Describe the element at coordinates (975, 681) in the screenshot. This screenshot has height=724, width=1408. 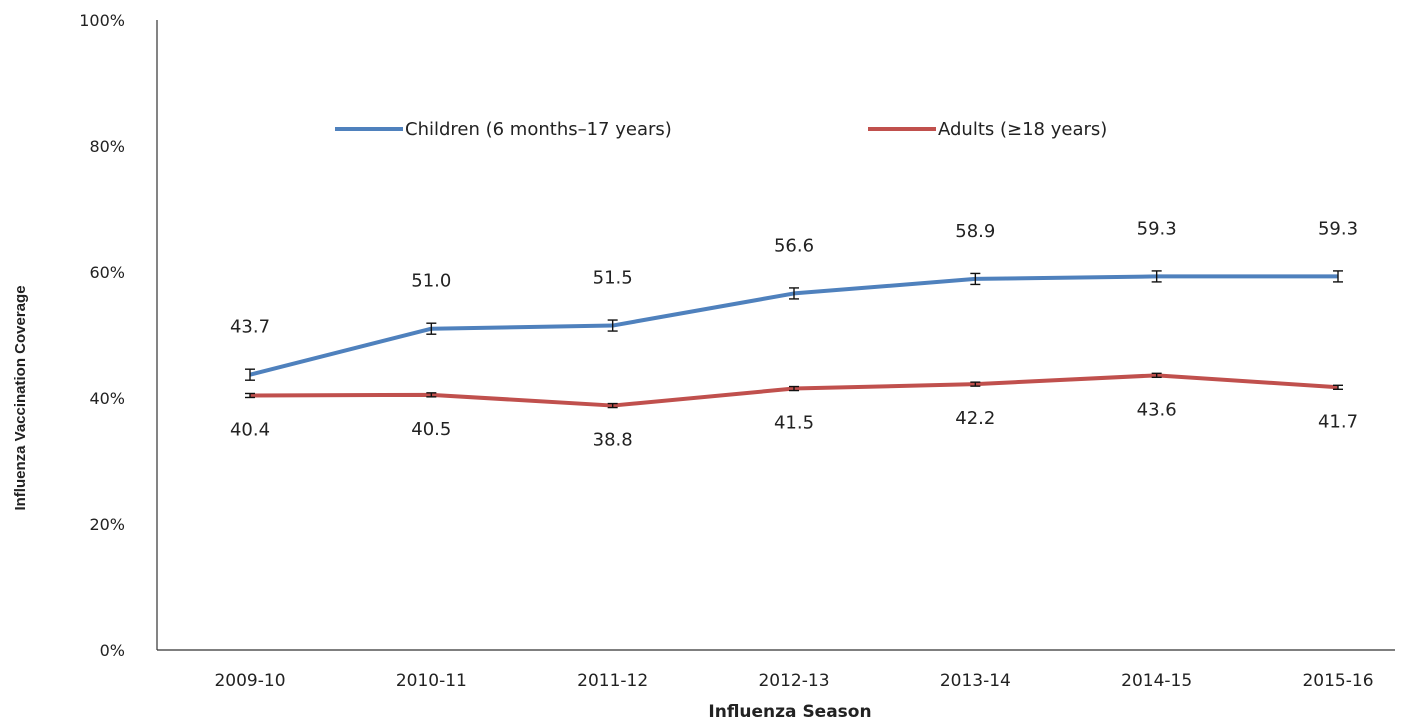
I see `x-tick-label: 2013-14` at that location.